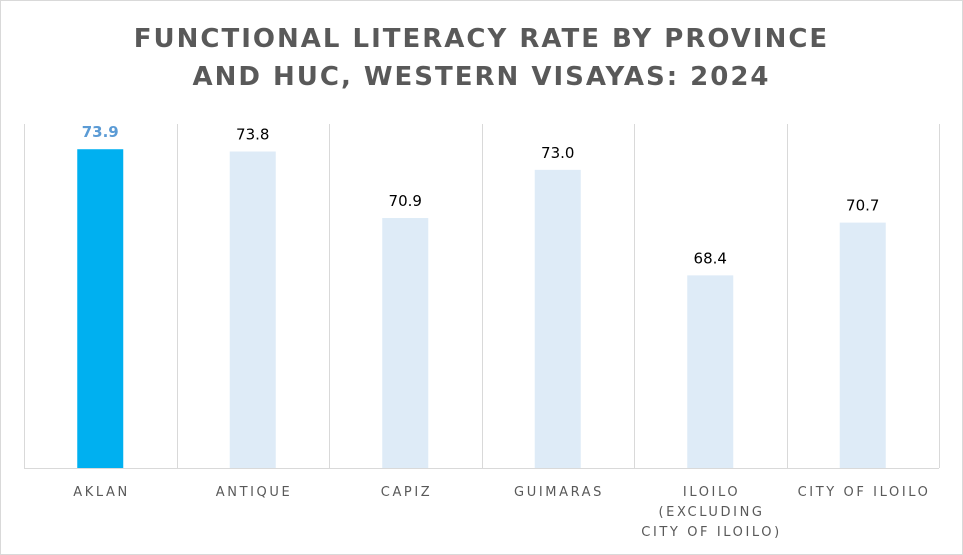 The image size is (963, 555). Describe the element at coordinates (252, 135) in the screenshot. I see `data-label: 73.8` at that location.